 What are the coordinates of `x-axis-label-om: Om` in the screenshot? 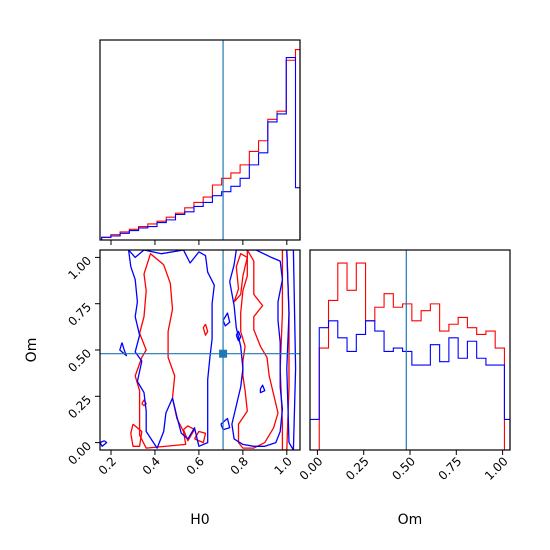 It's located at (410, 520).